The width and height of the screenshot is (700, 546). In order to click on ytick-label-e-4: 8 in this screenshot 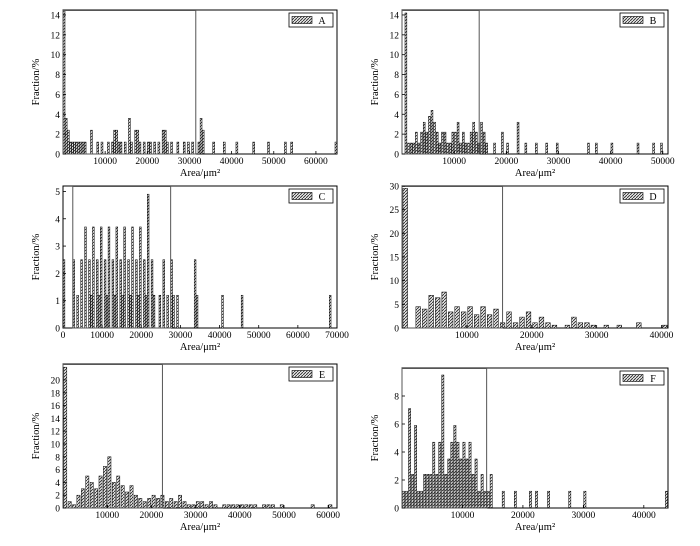, I will do `click(57, 458)`.